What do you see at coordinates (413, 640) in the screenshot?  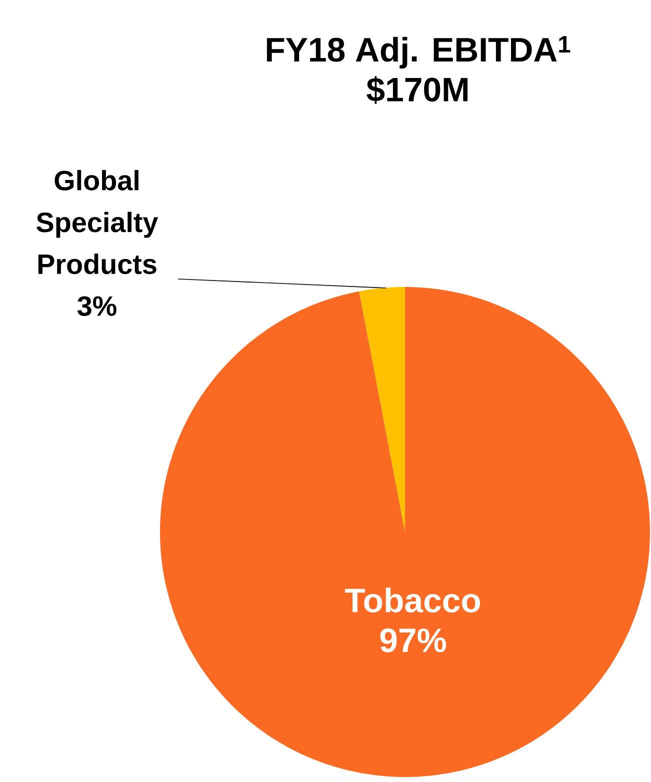 I see `data-label: 97%` at bounding box center [413, 640].